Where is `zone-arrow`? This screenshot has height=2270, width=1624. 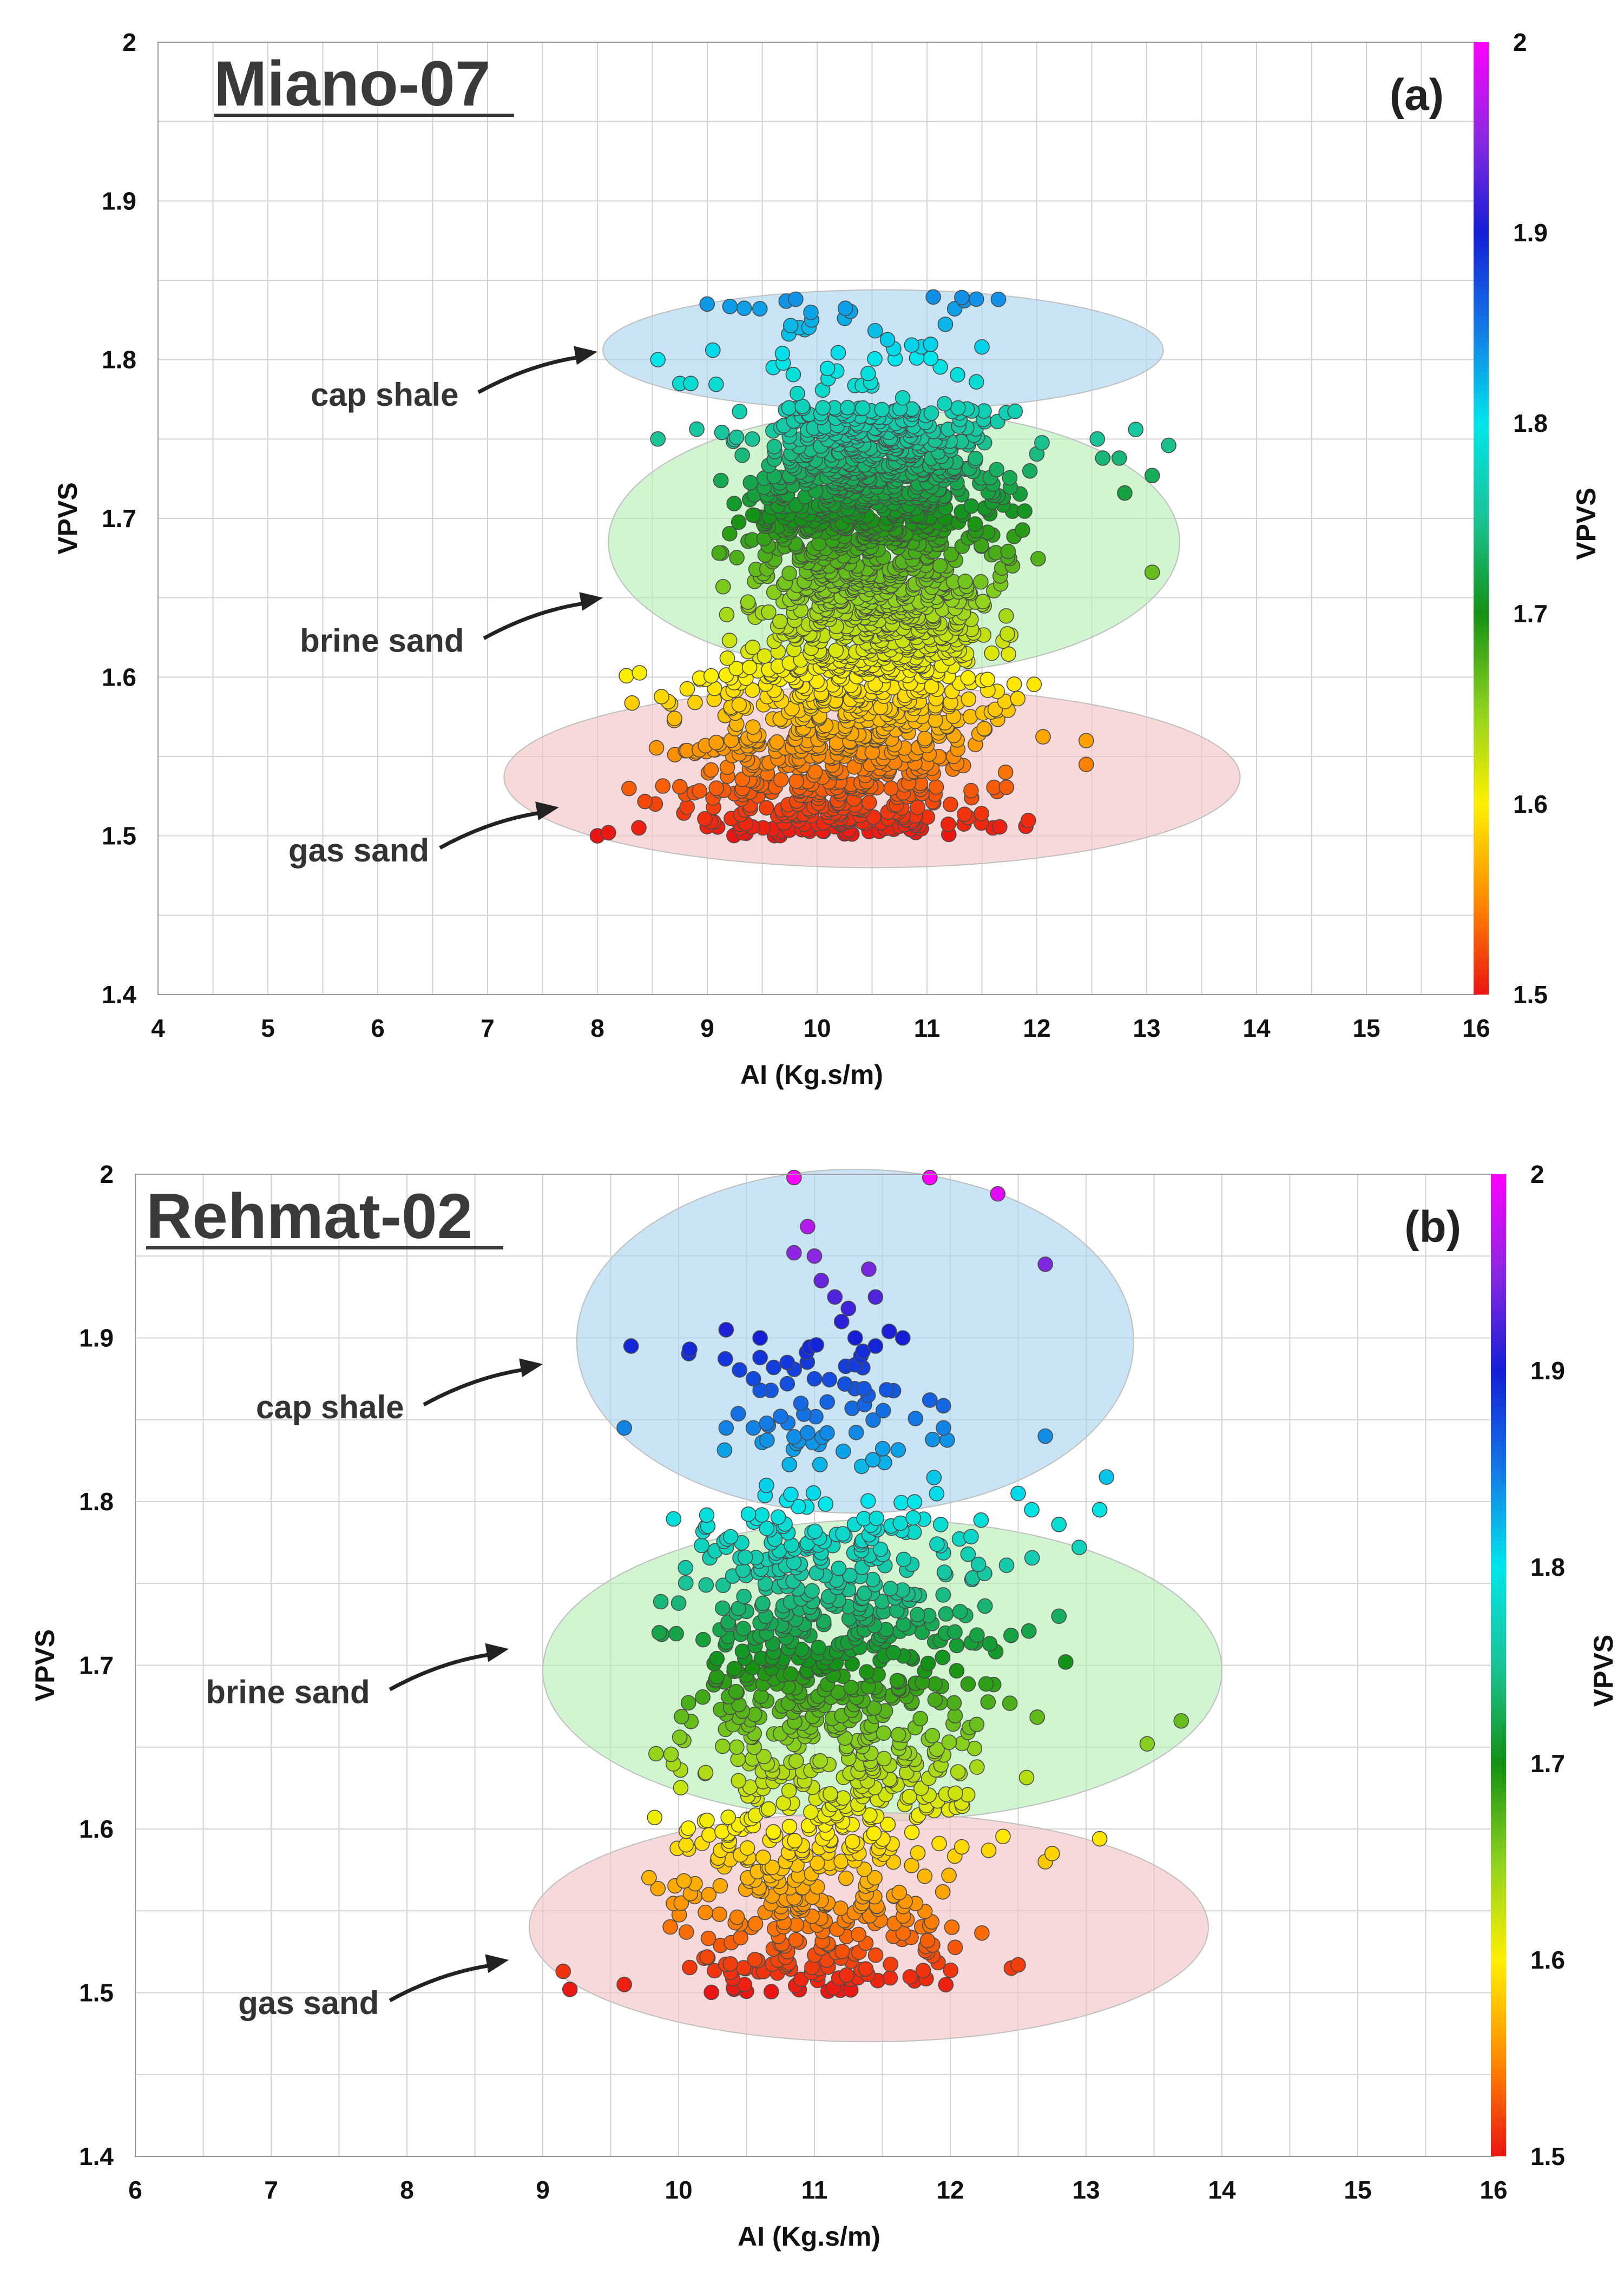
zone-arrow is located at coordinates (444, 1983).